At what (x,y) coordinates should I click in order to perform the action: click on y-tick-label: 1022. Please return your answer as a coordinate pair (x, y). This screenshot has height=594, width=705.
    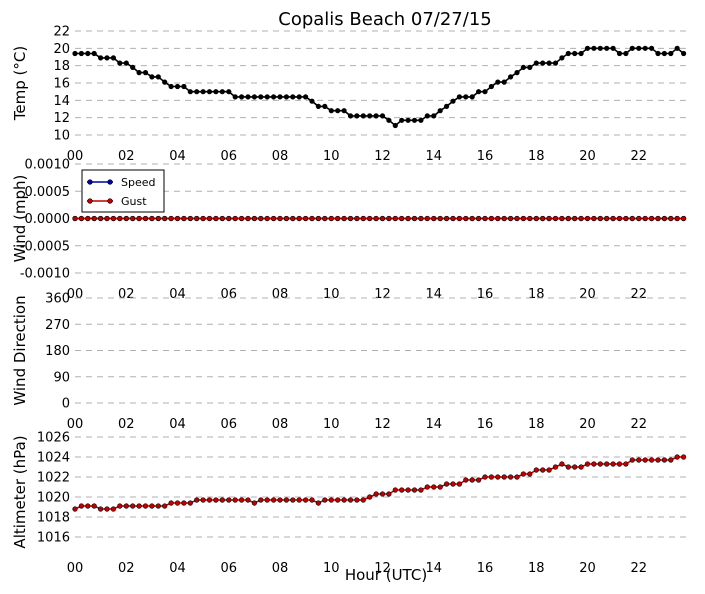
    Looking at the image, I should click on (53, 478).